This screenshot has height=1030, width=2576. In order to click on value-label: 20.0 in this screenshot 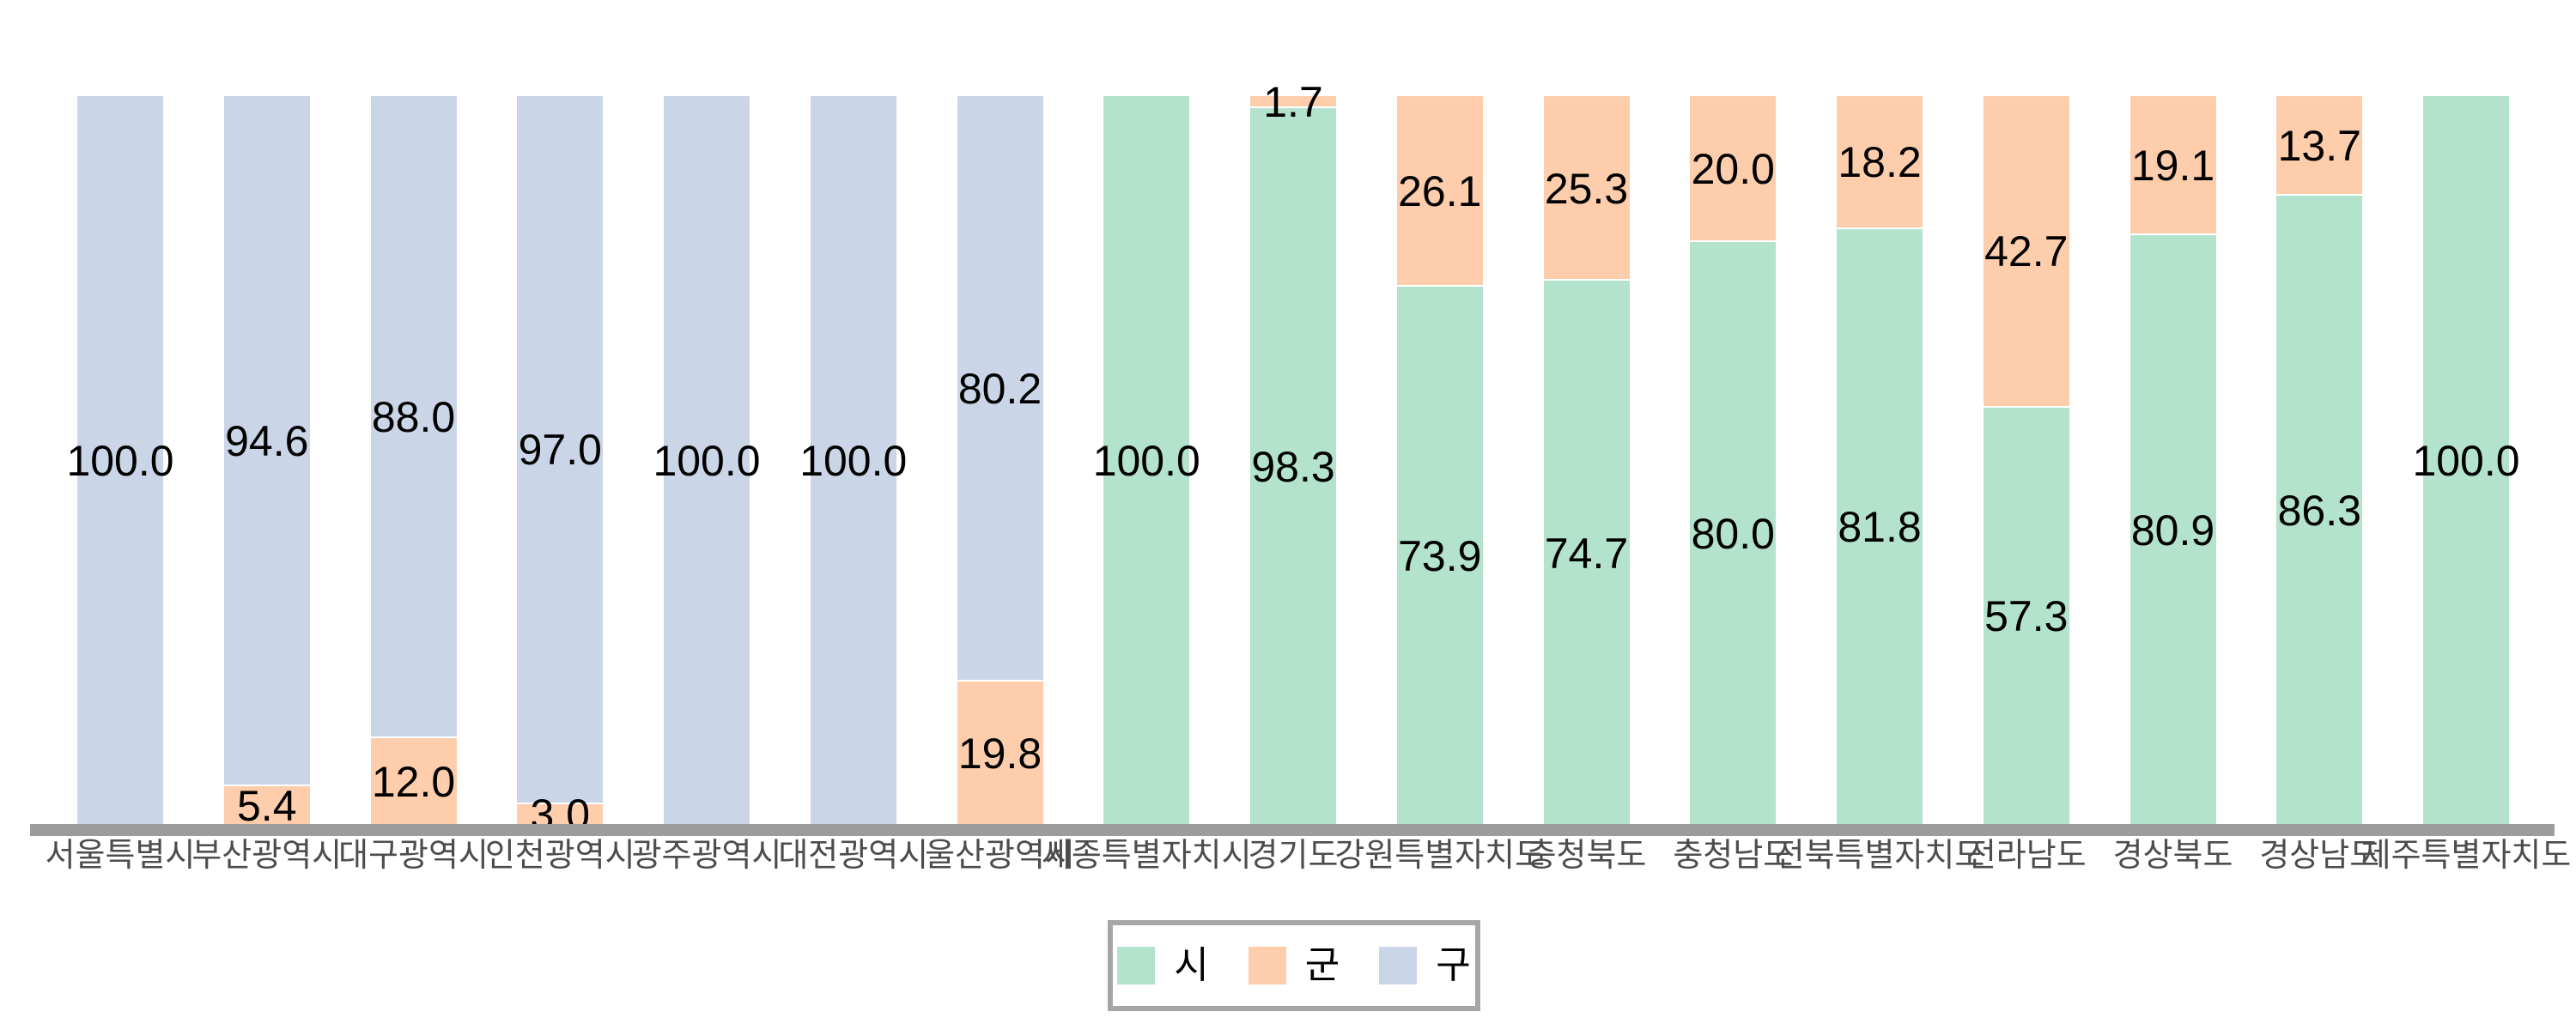, I will do `click(1733, 169)`.